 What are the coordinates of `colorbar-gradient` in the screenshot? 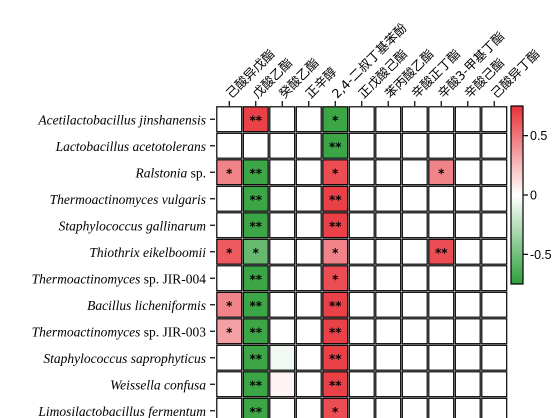 It's located at (517, 195).